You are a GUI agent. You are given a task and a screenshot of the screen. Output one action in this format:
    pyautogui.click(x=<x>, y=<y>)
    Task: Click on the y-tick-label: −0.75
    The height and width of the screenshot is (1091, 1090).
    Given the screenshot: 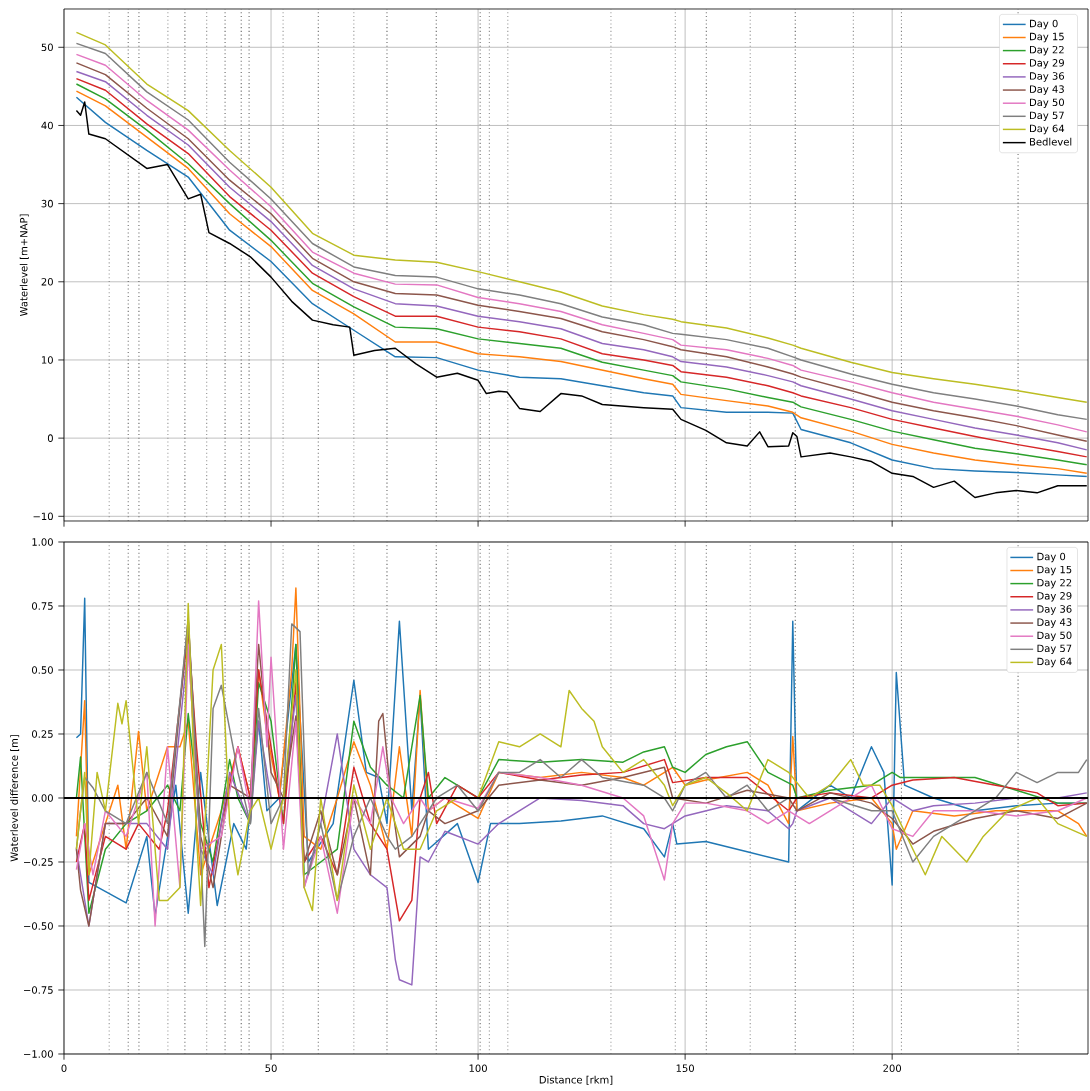 What is the action you would take?
    pyautogui.click(x=38, y=990)
    